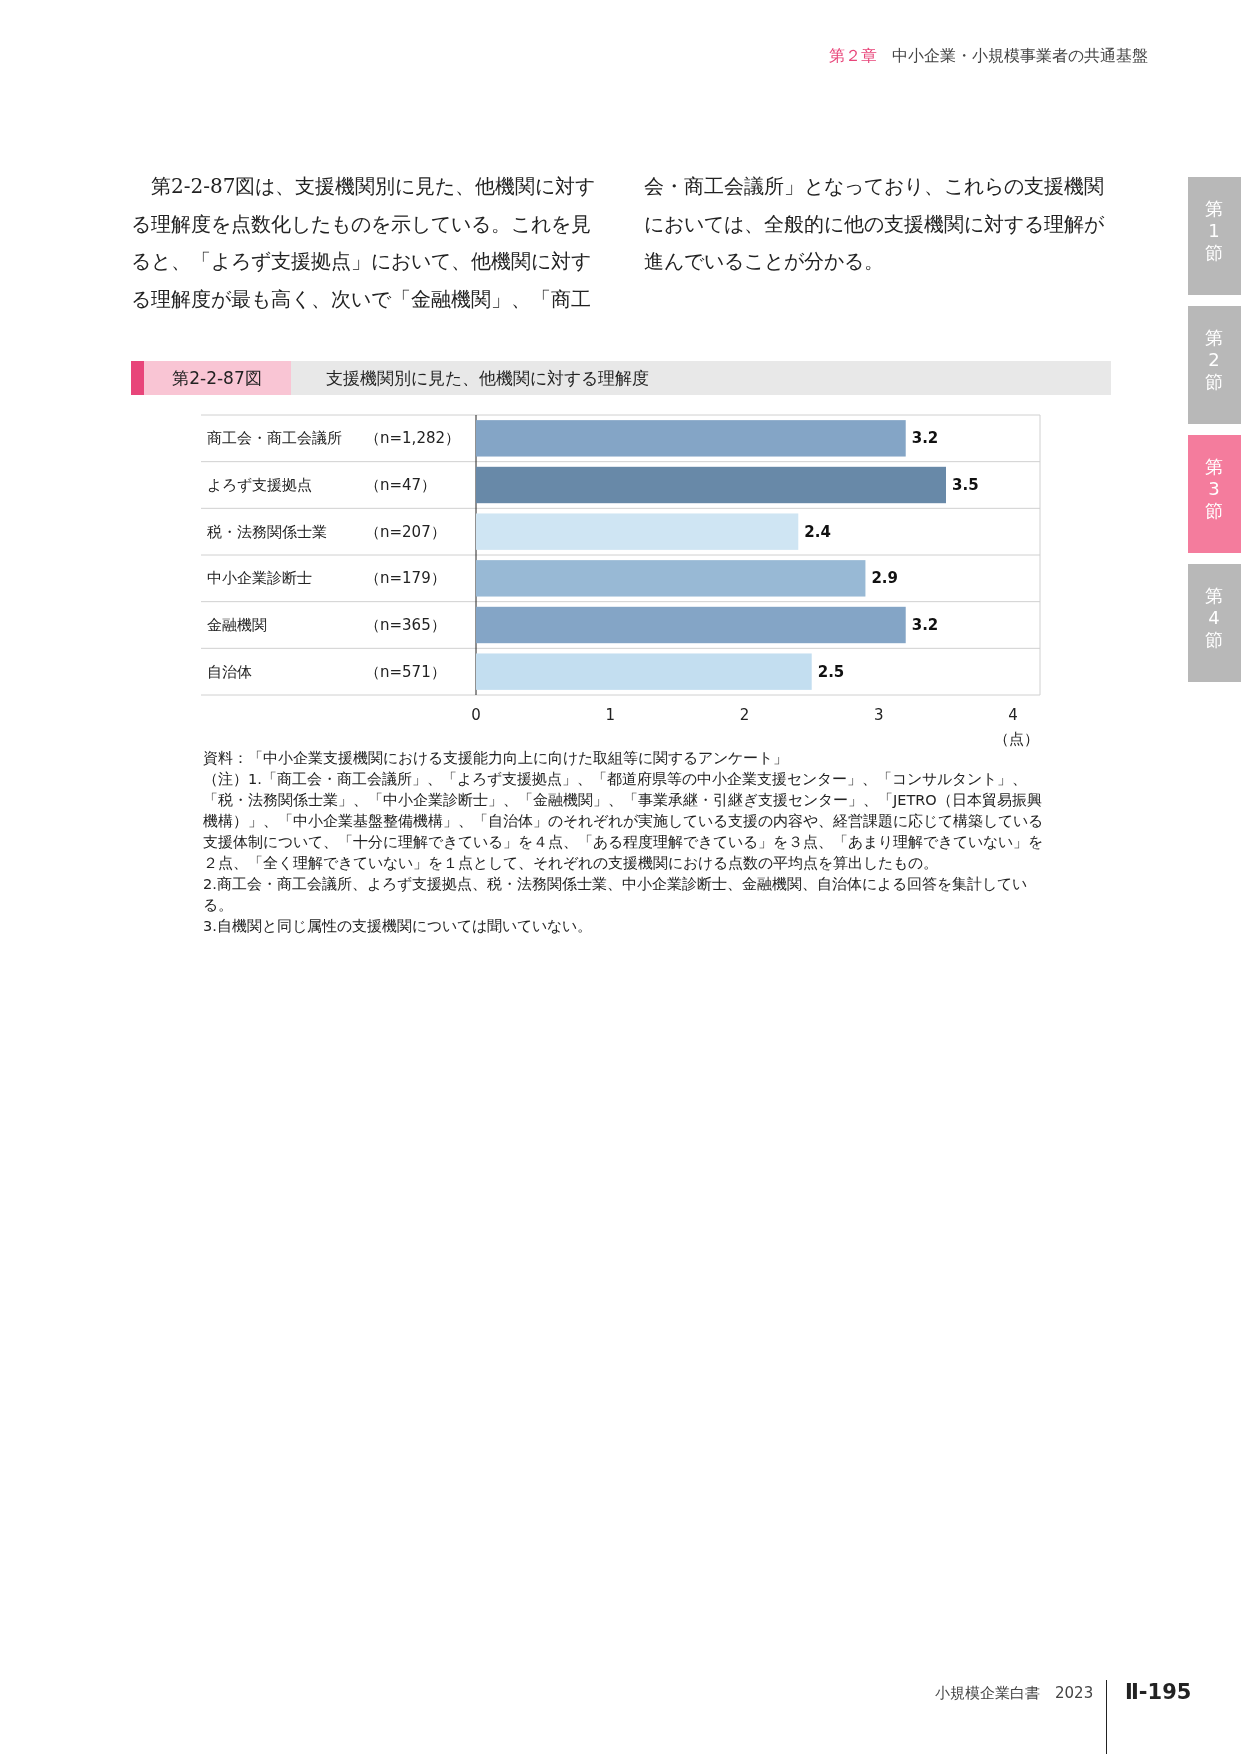 The height and width of the screenshot is (1754, 1241). I want to click on chart-title: 支援機関別に見た、他機関に対する理解度, so click(487, 378).